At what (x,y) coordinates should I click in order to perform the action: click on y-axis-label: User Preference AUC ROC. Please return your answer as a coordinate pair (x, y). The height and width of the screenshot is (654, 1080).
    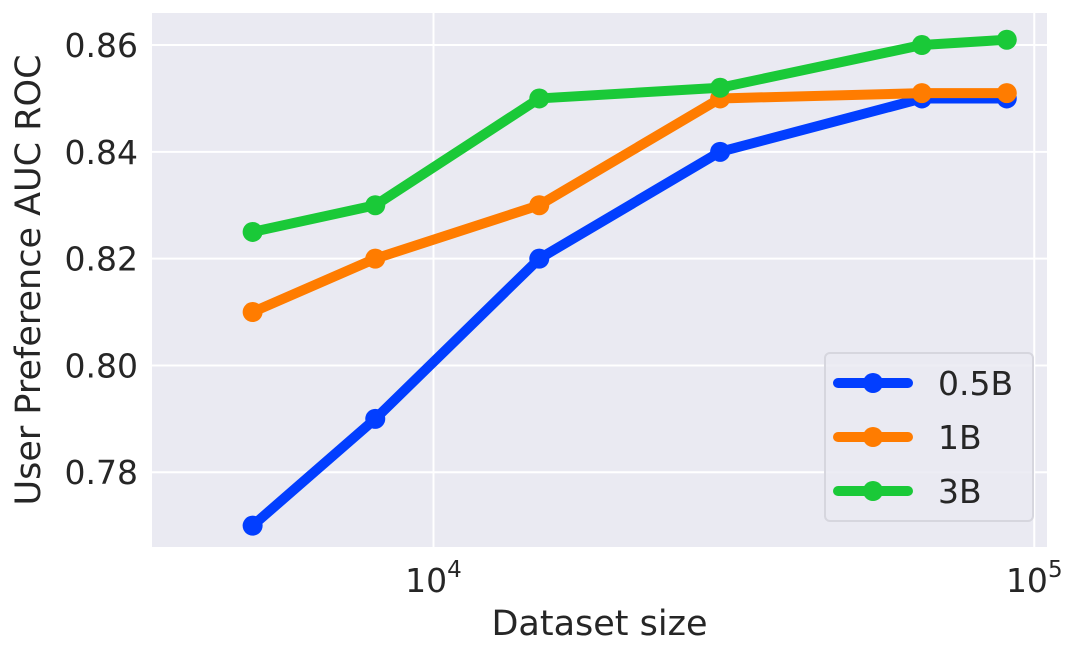
    Looking at the image, I should click on (29, 279).